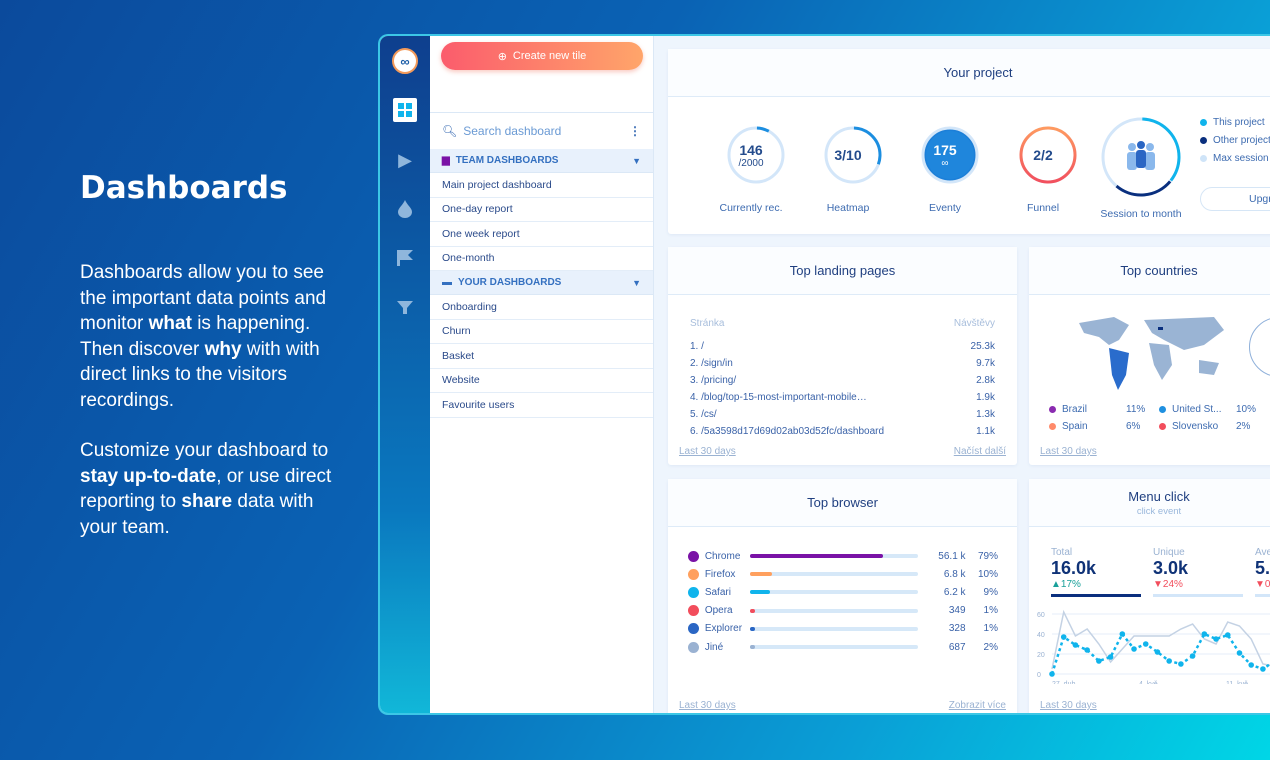  Describe the element at coordinates (1075, 409) in the screenshot. I see `country-name: Brazil` at that location.